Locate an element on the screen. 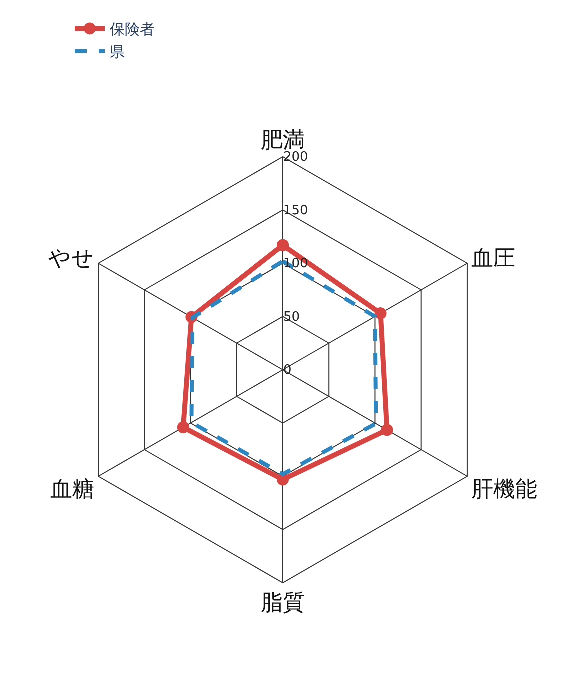 The width and height of the screenshot is (566, 674). spoke-label: 血圧 is located at coordinates (494, 259).